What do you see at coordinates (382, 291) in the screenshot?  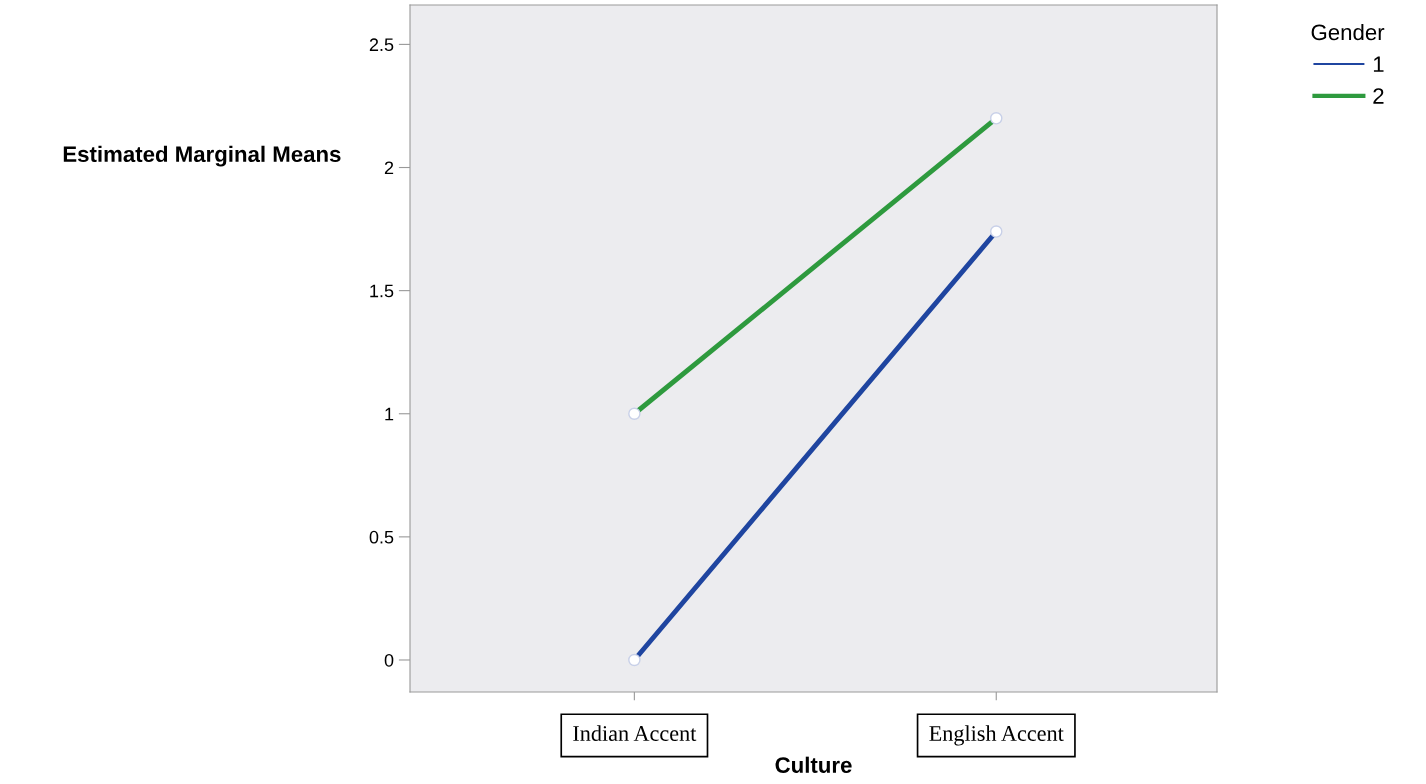 I see `y-tick-label: 1.5` at bounding box center [382, 291].